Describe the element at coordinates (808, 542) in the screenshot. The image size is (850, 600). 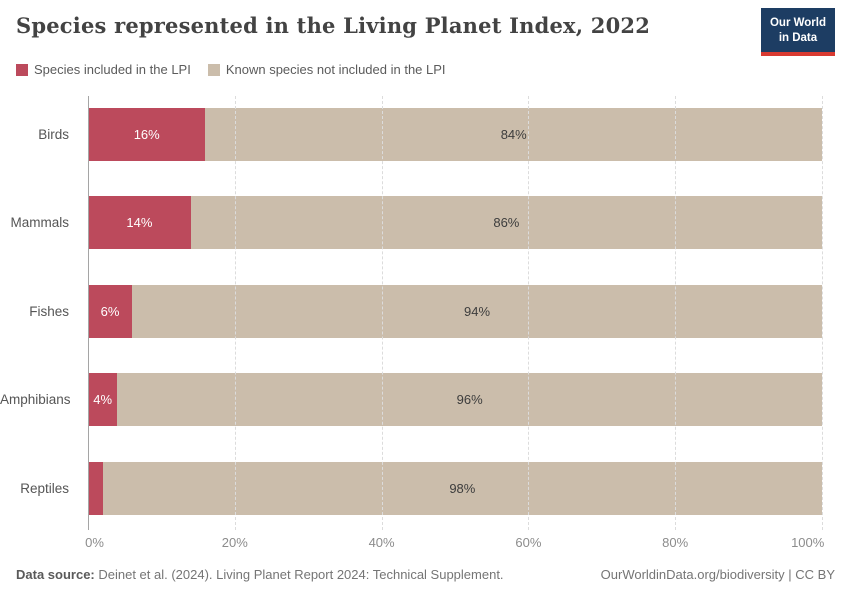
I see `x-tick-label: 100%` at that location.